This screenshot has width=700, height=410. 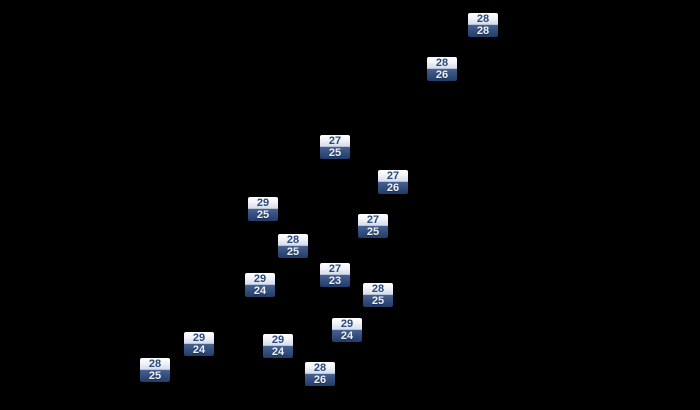 What do you see at coordinates (483, 31) in the screenshot?
I see `low-temp-label: 28` at bounding box center [483, 31].